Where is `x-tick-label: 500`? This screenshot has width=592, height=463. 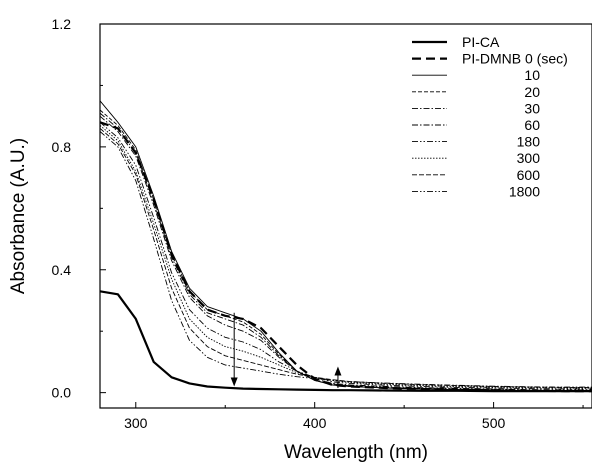
x-tick-label: 500 is located at coordinates (494, 423).